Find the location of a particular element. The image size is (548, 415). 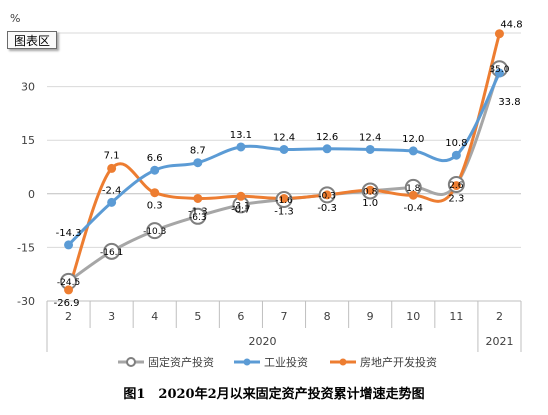

series-0-label-5: -1.6 is located at coordinates (284, 201).